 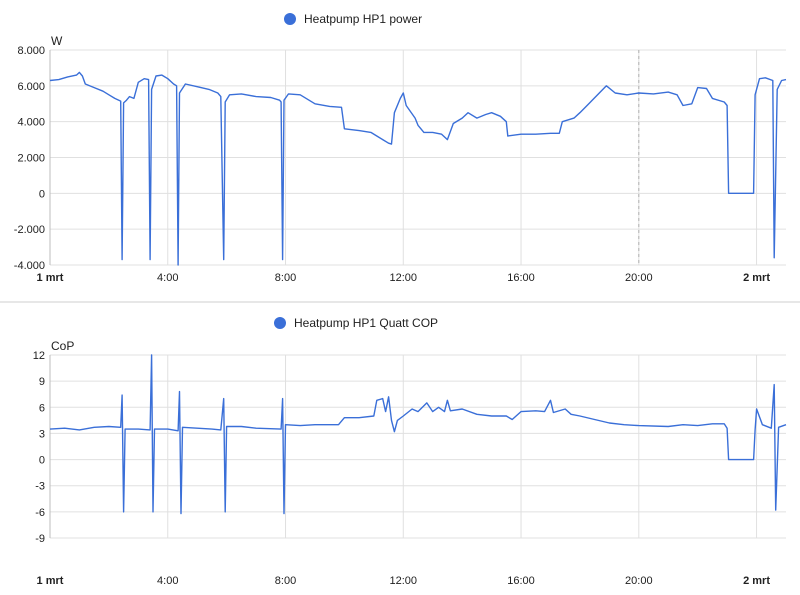 I want to click on cop-xtick-label: 4:00, so click(x=167, y=581).